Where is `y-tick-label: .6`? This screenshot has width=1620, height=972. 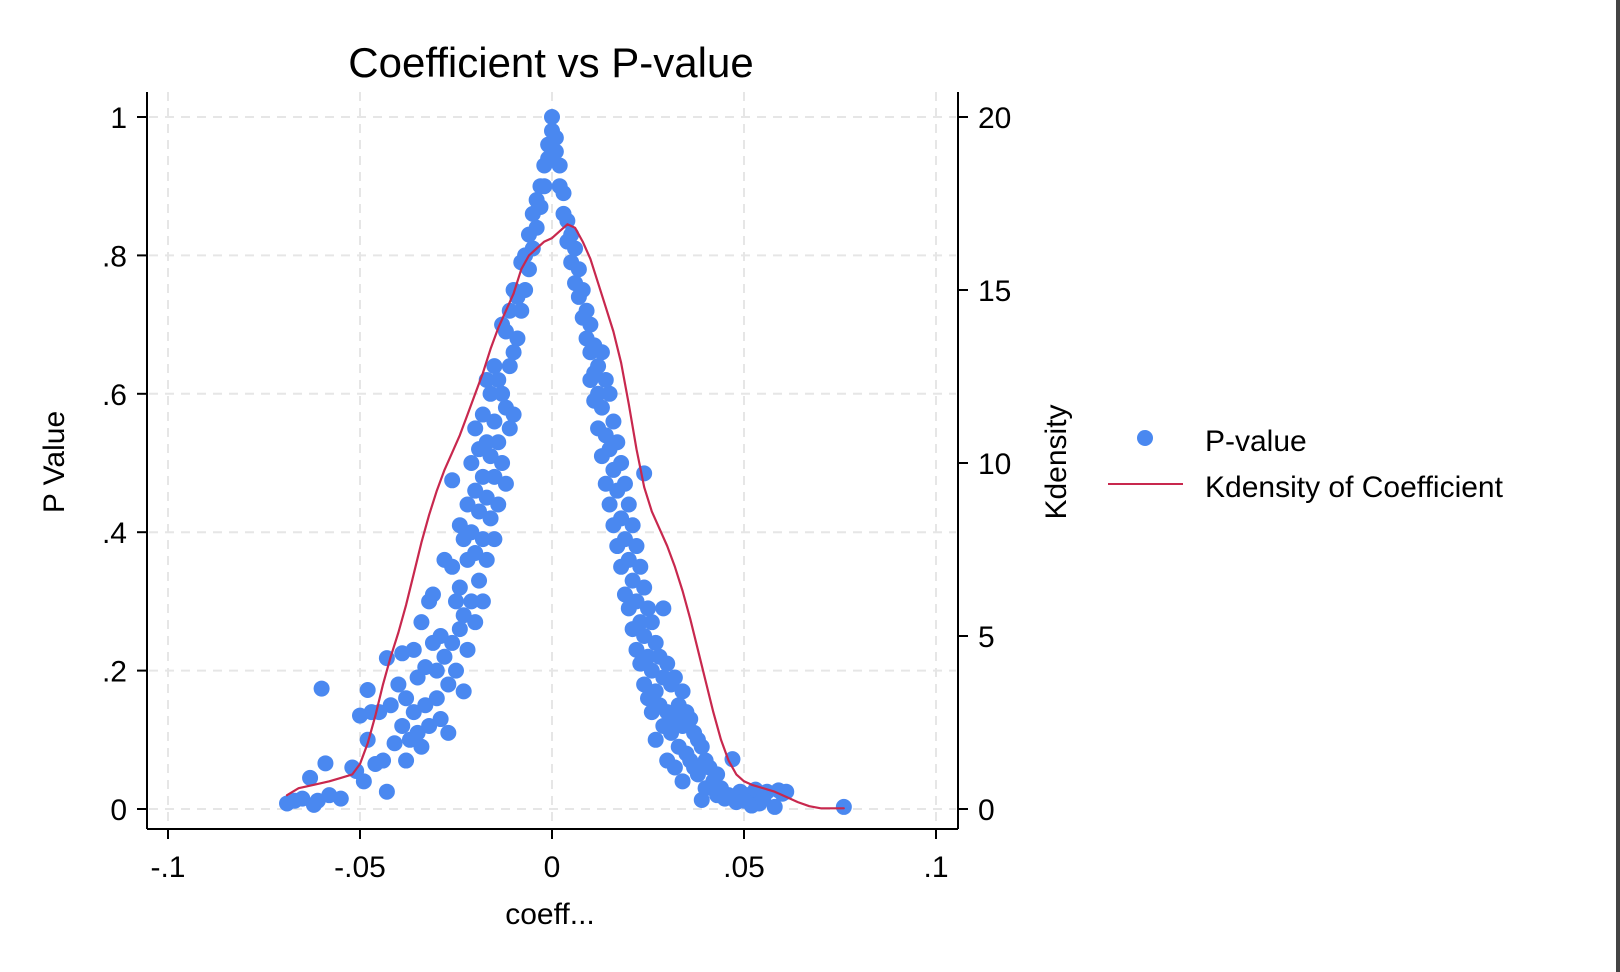 y-tick-label: .6 is located at coordinates (114, 395).